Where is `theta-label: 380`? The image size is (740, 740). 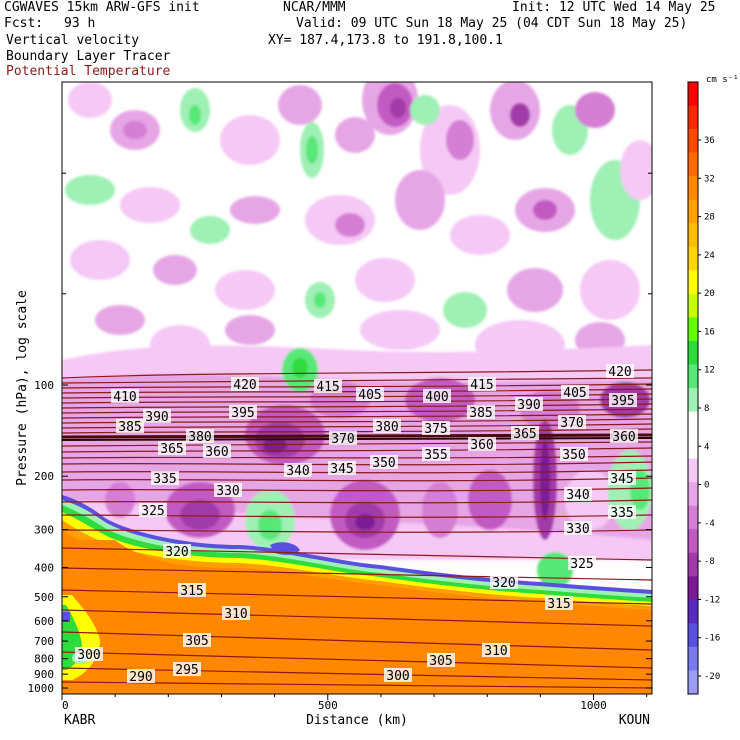
theta-label: 380 is located at coordinates (199, 437).